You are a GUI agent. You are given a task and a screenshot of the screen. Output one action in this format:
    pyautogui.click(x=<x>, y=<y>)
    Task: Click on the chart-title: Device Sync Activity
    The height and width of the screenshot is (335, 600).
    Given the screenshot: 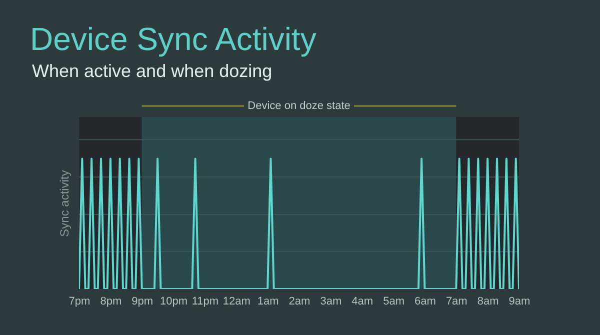 What is the action you would take?
    pyautogui.click(x=173, y=39)
    